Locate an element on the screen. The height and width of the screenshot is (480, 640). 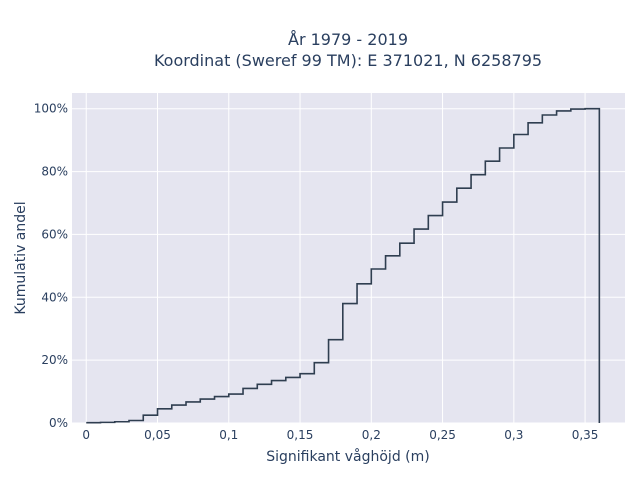
x-tick-label: 0,2 is located at coordinates (371, 435).